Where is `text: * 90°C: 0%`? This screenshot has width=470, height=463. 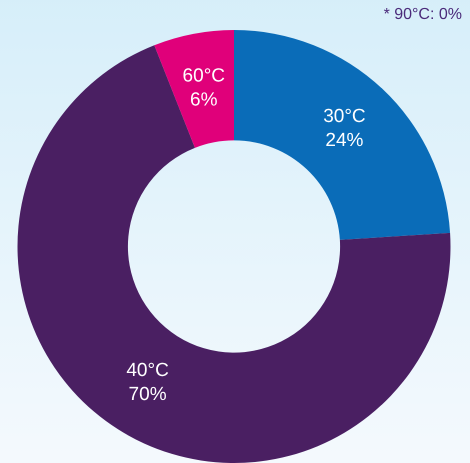 text: * 90°C: 0% is located at coordinates (423, 15).